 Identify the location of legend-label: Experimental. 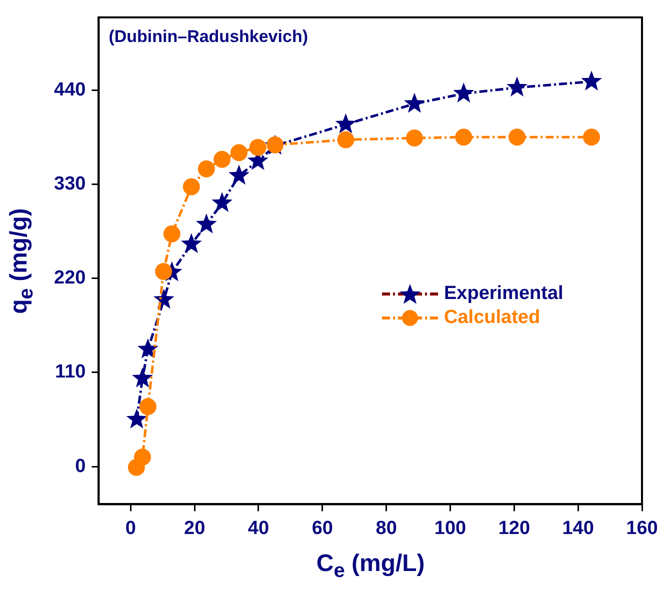
(504, 293).